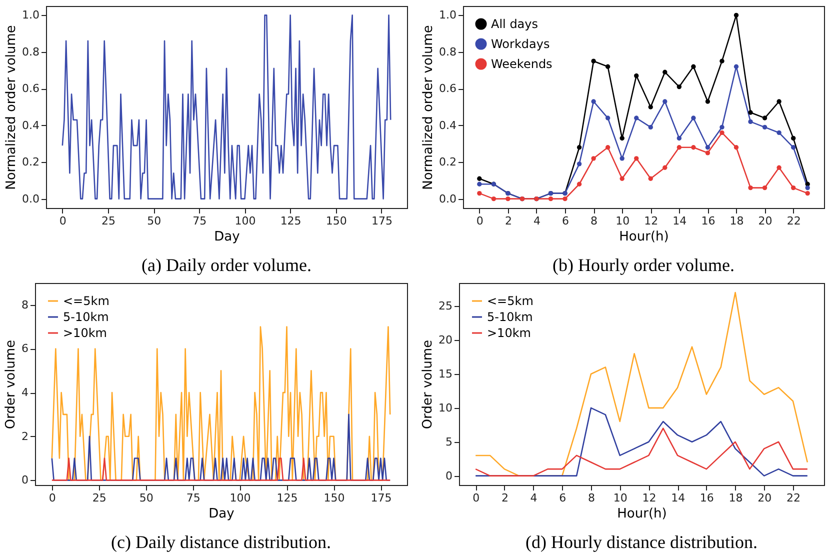  Describe the element at coordinates (25, 305) in the screenshot. I see `y-tick-label: 8` at that location.